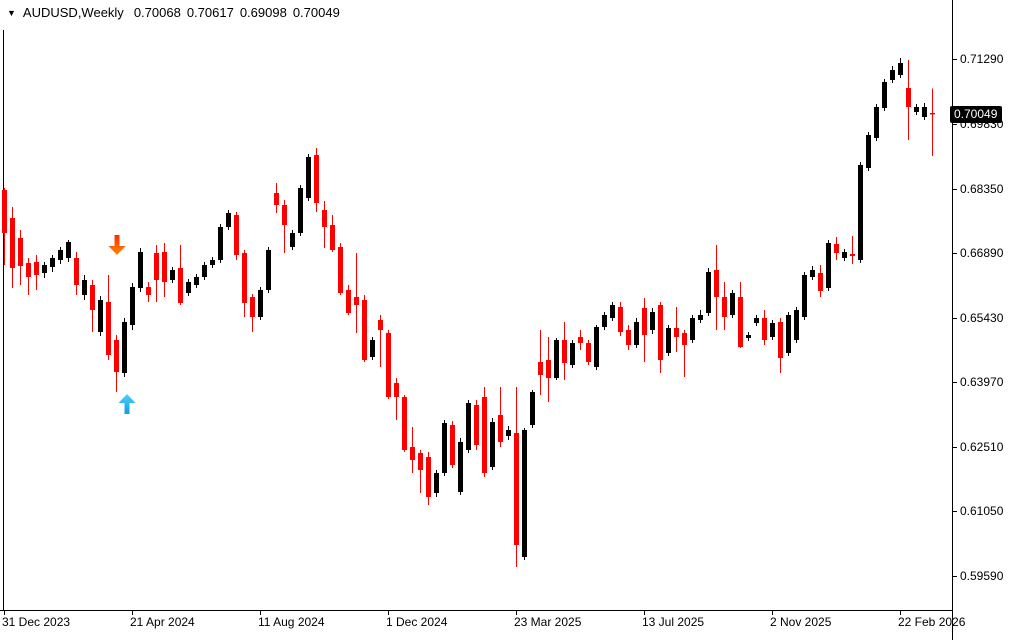 This screenshot has width=1024, height=640. What do you see at coordinates (801, 622) in the screenshot?
I see `time-axis-label: 2 Nov 2025` at bounding box center [801, 622].